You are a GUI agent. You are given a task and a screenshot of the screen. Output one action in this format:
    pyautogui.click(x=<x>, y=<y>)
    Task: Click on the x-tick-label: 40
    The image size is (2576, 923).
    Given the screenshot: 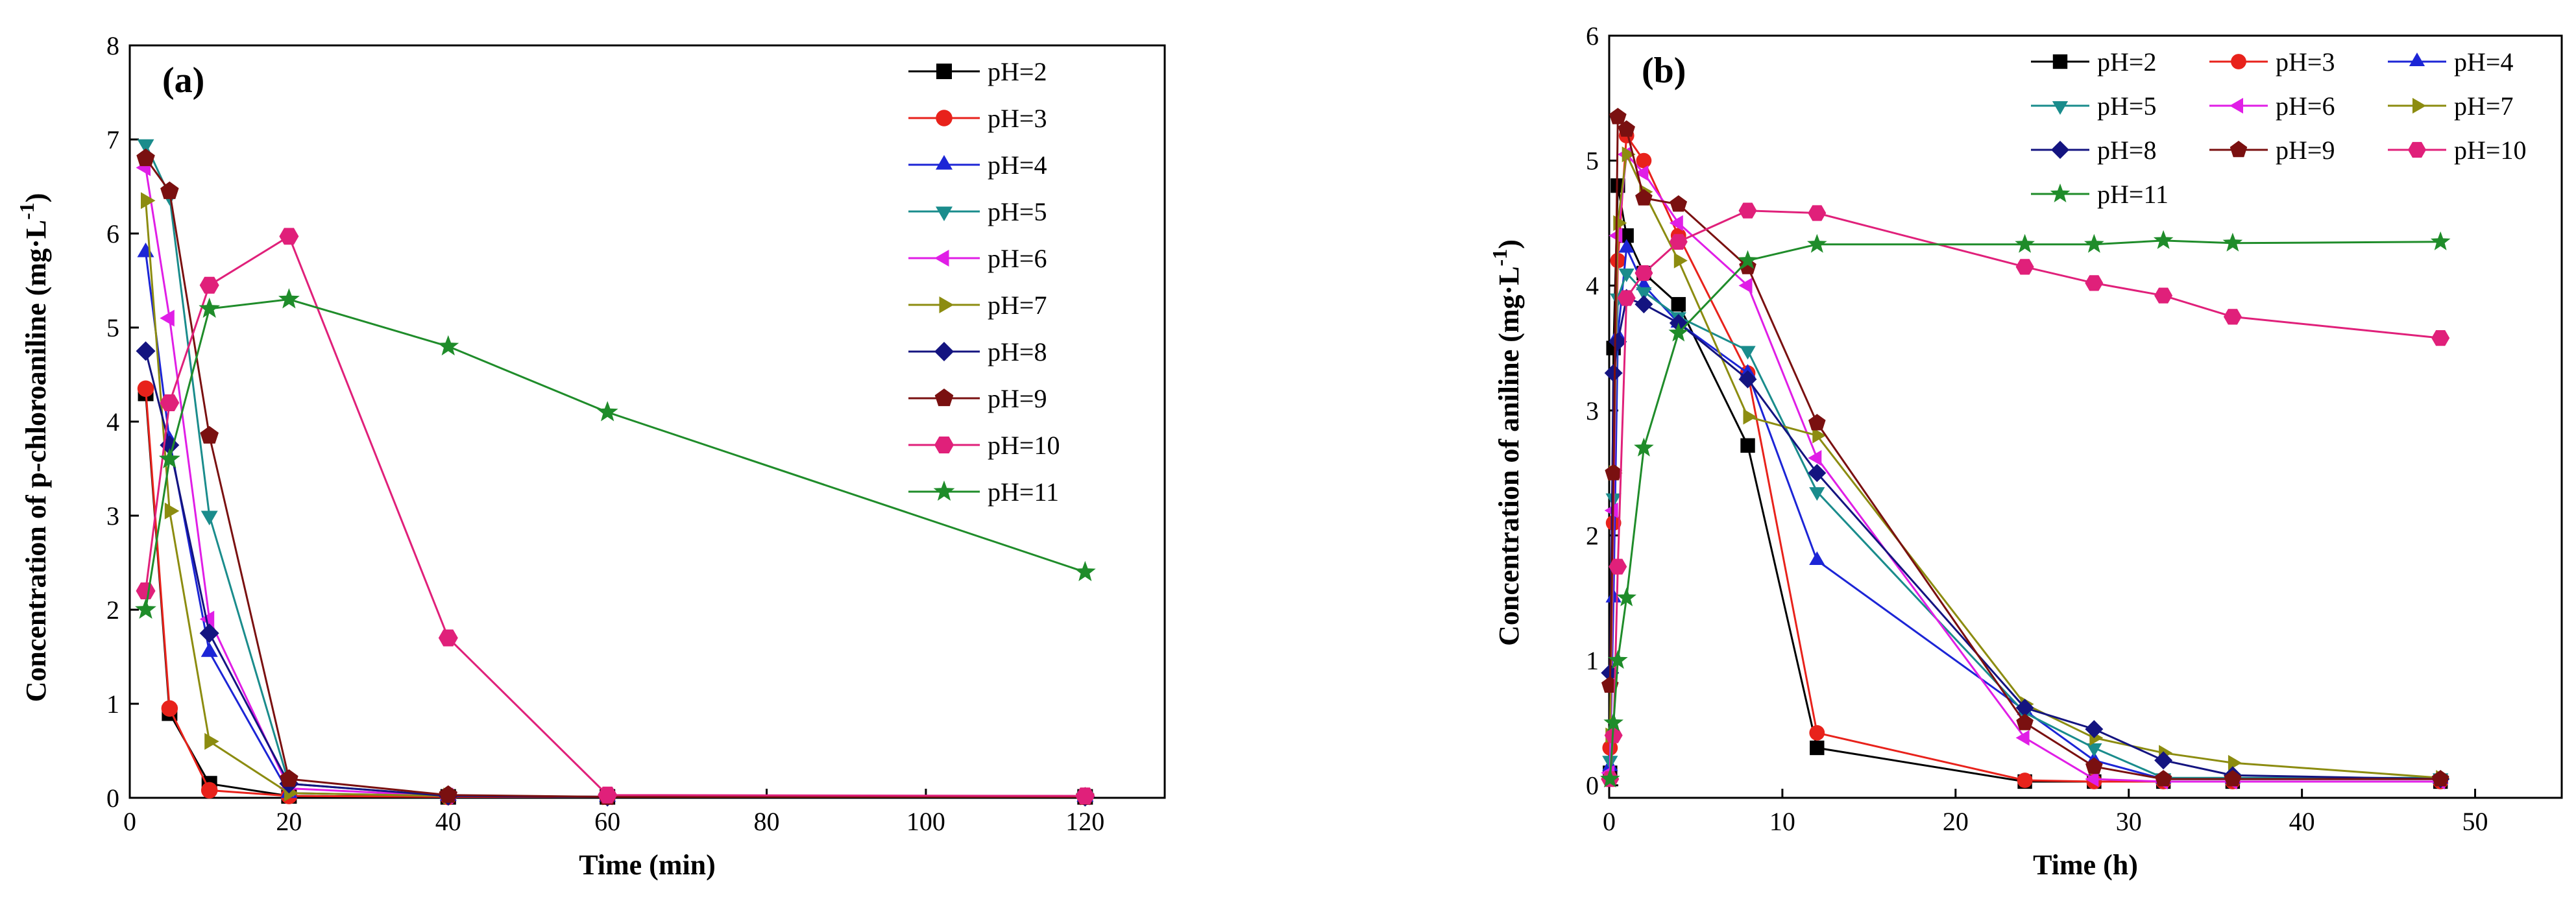 What is the action you would take?
    pyautogui.click(x=448, y=821)
    